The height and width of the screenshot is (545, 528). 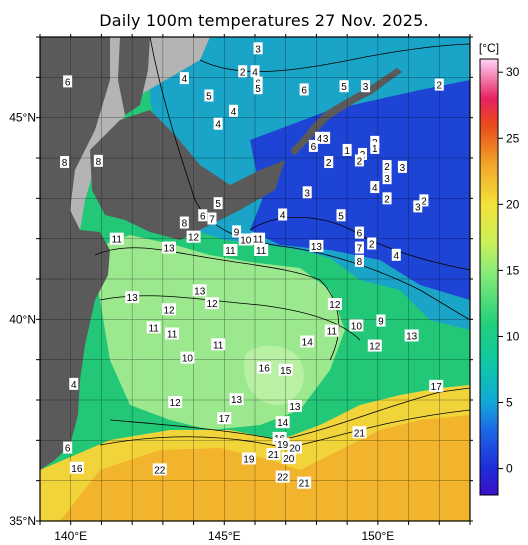 I want to click on colorbar-tick-label: 20, so click(x=513, y=204).